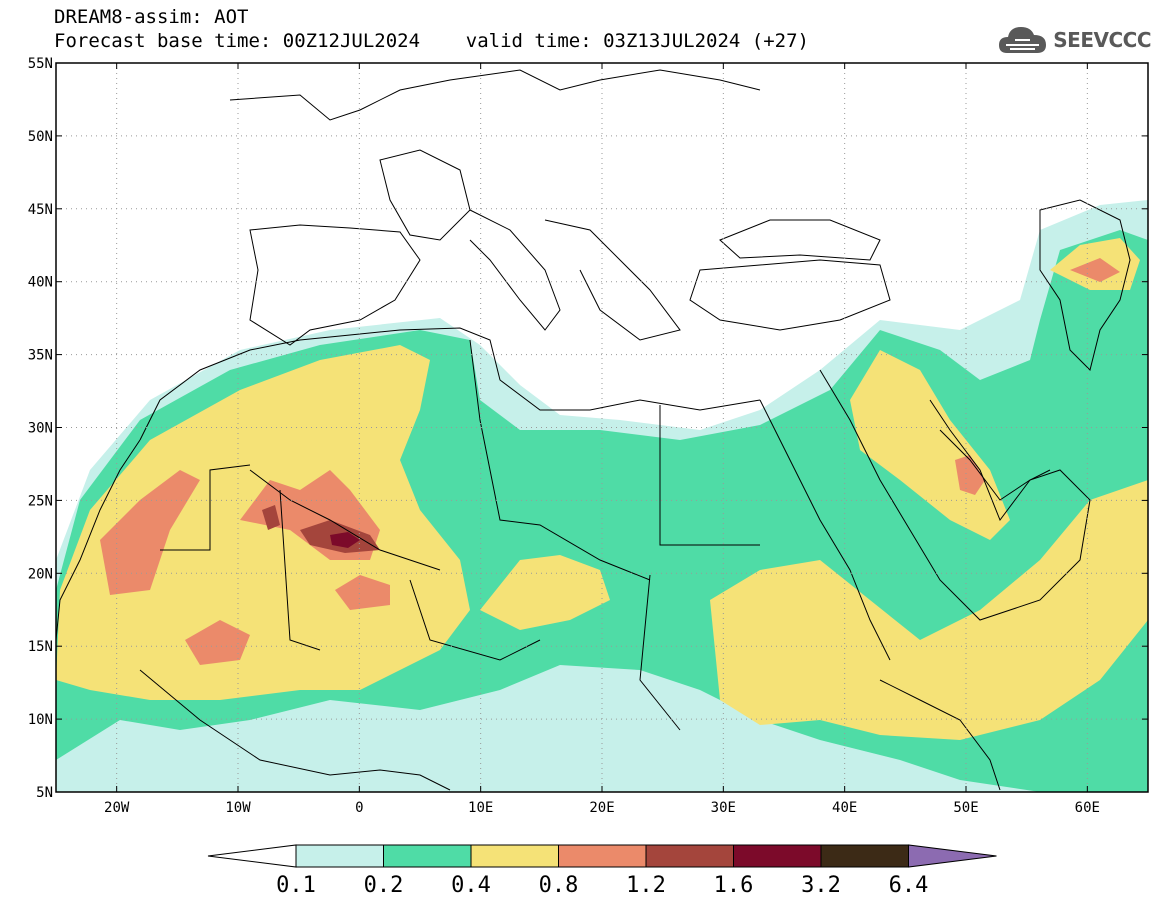 The image size is (1165, 905). I want to click on coast-persian-gulf, so click(995, 465).